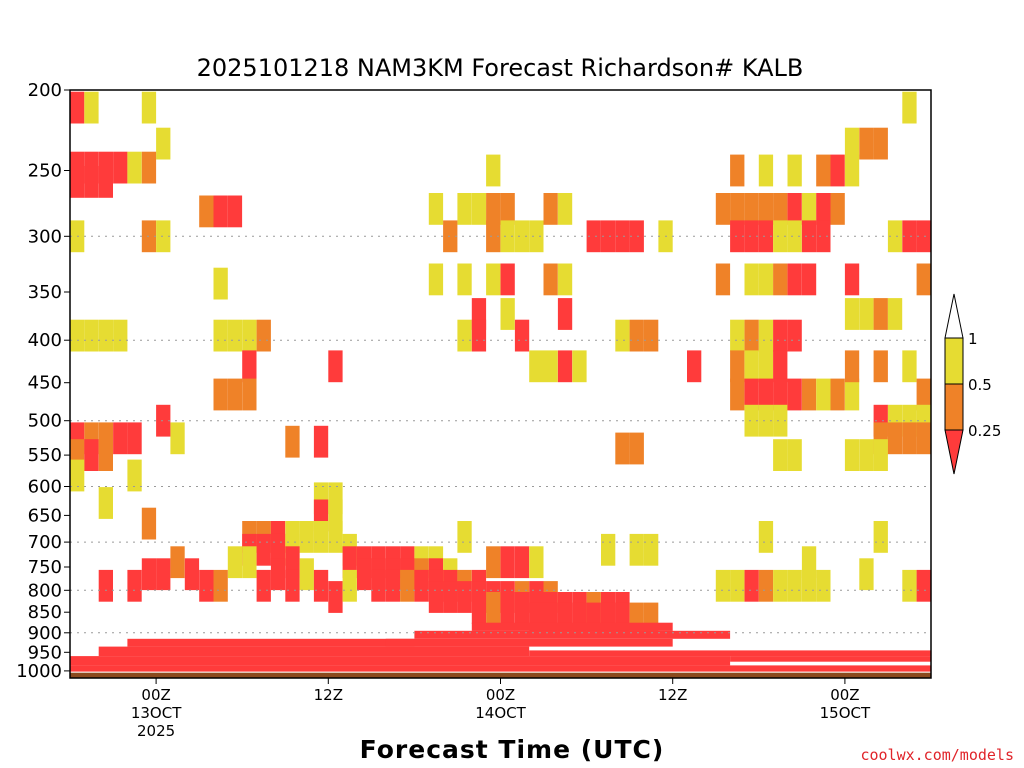 The width and height of the screenshot is (1024, 768). Describe the element at coordinates (954, 452) in the screenshot. I see `legend-bottom-arrow` at that location.